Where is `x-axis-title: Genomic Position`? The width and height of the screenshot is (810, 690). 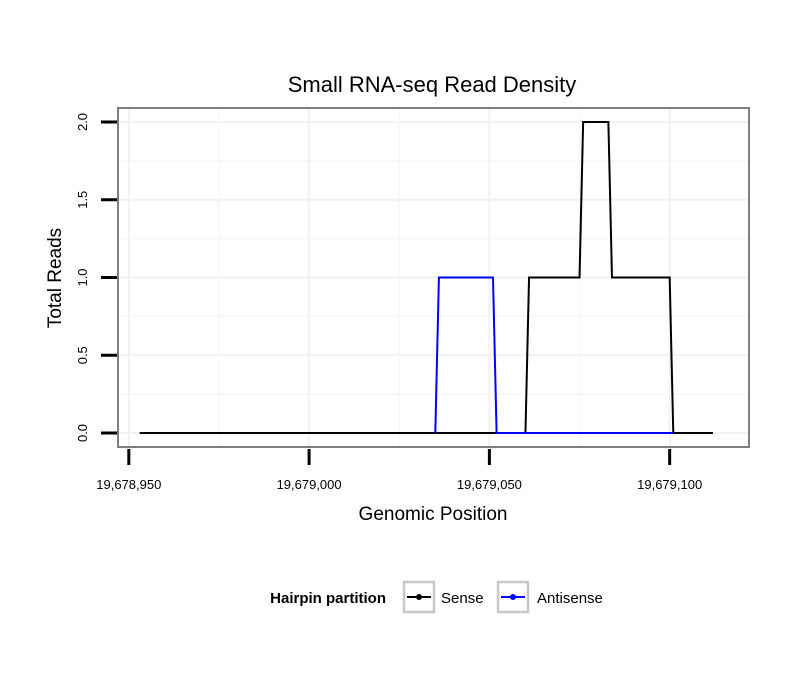 x-axis-title: Genomic Position is located at coordinates (433, 514).